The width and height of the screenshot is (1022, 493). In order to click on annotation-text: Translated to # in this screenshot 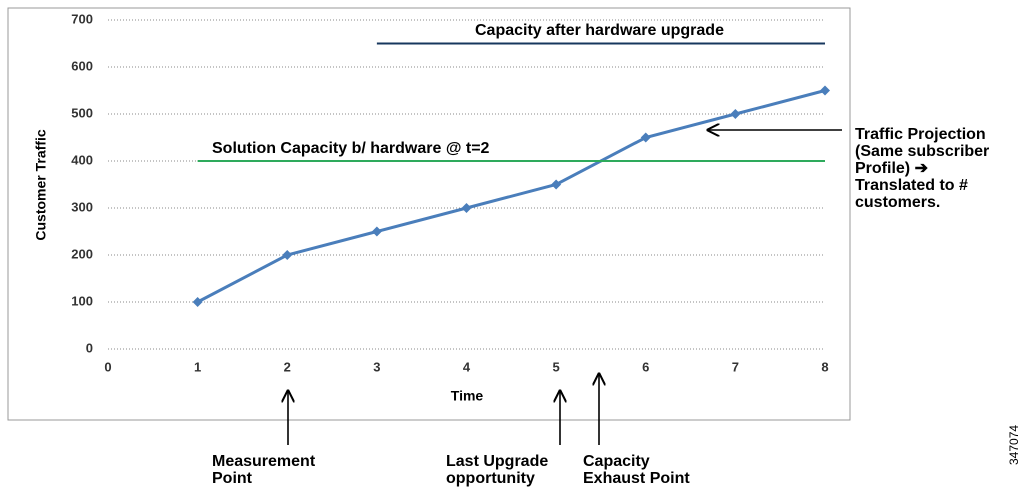, I will do `click(911, 185)`.